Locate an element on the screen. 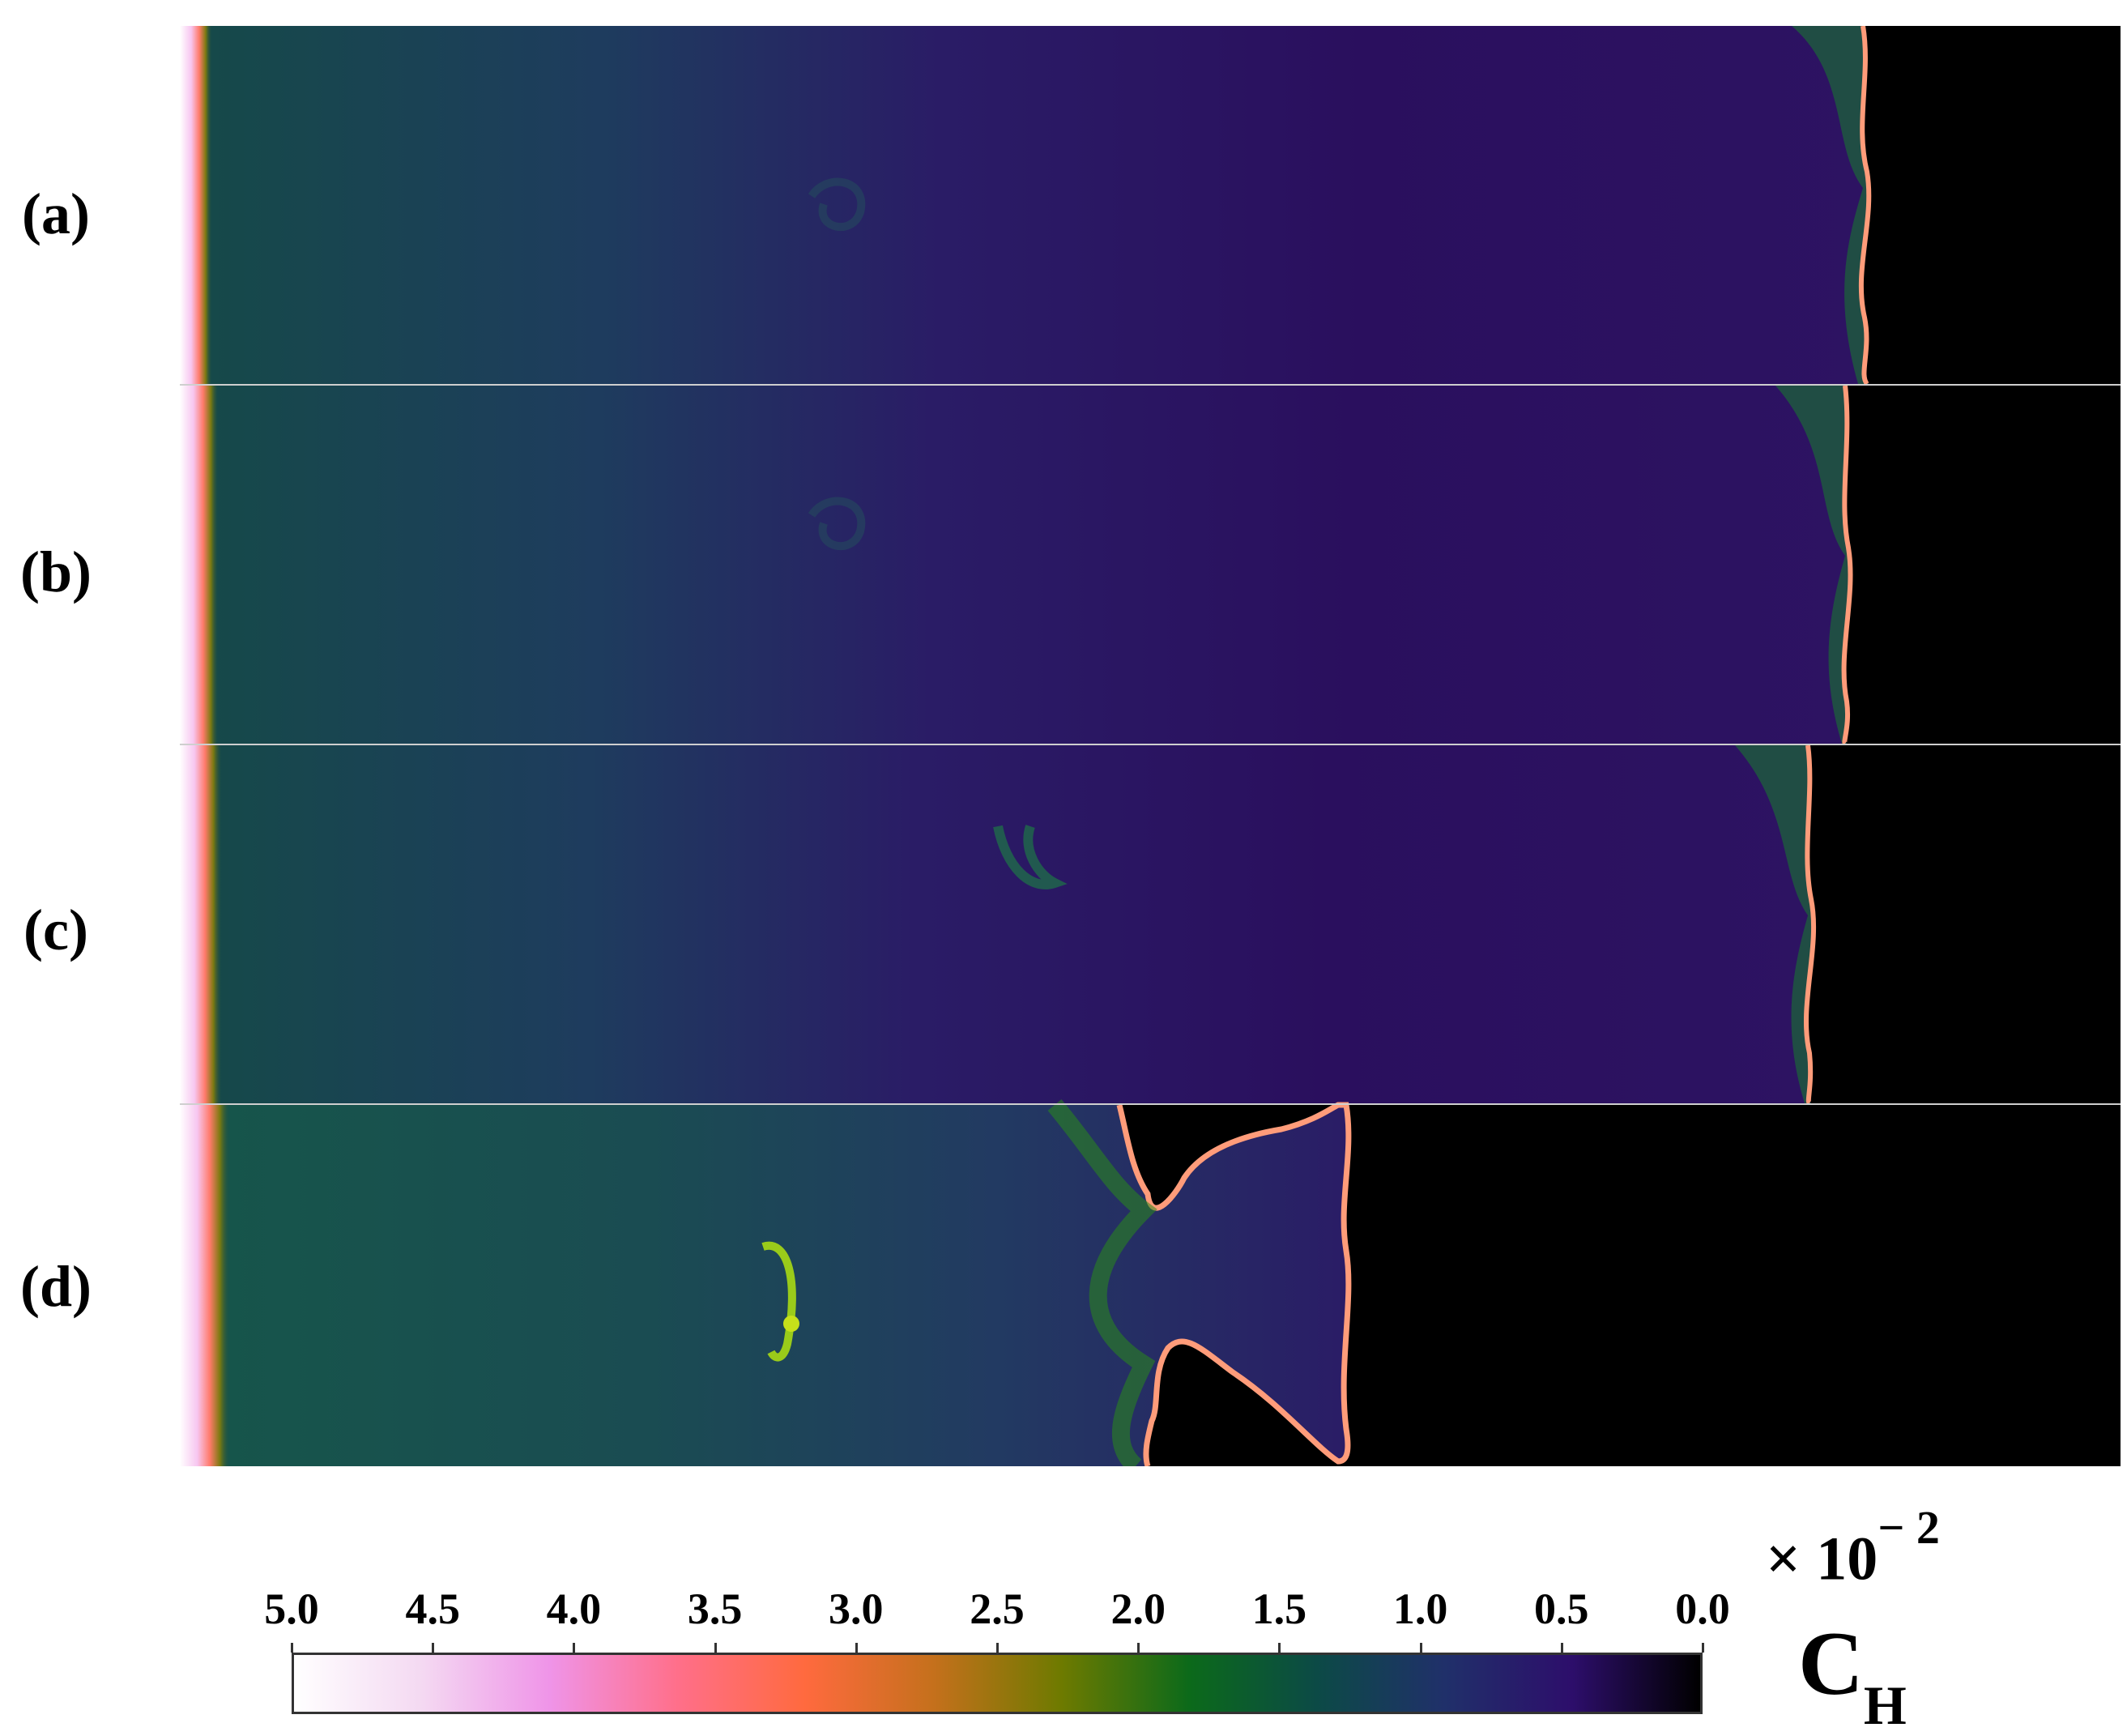  panel-label-b: (b) is located at coordinates (56, 572).